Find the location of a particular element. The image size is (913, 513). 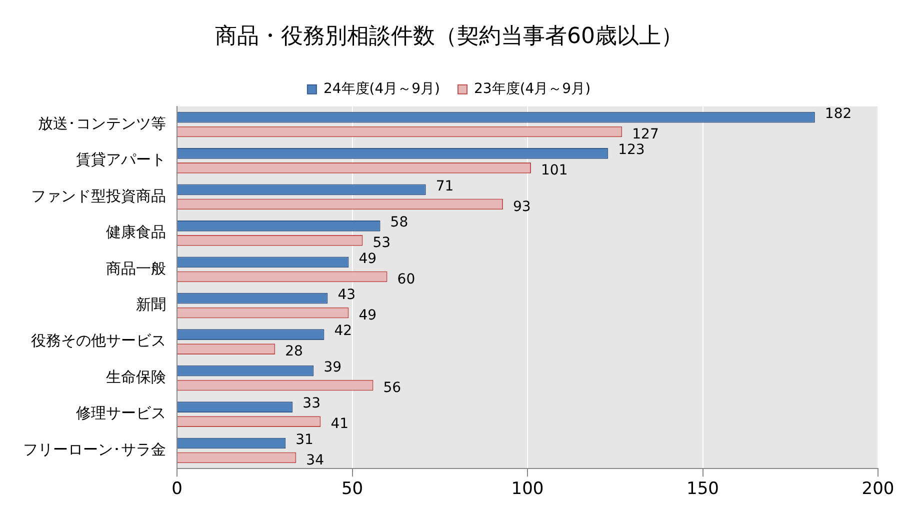

legend-label: 24年度(4月～9月) is located at coordinates (381, 89).